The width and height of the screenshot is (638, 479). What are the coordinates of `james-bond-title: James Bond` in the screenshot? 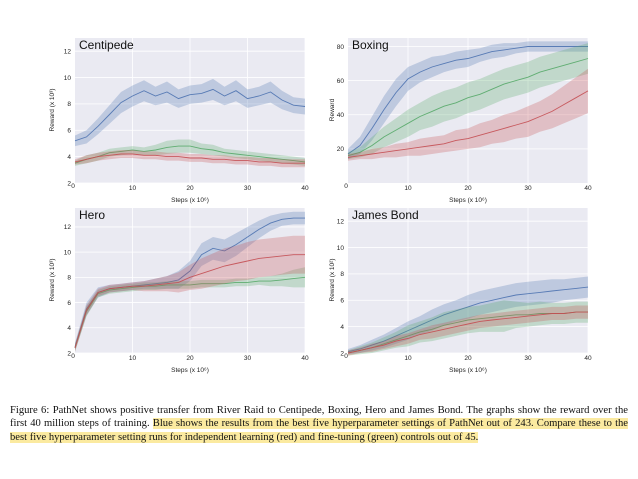 It's located at (385, 215).